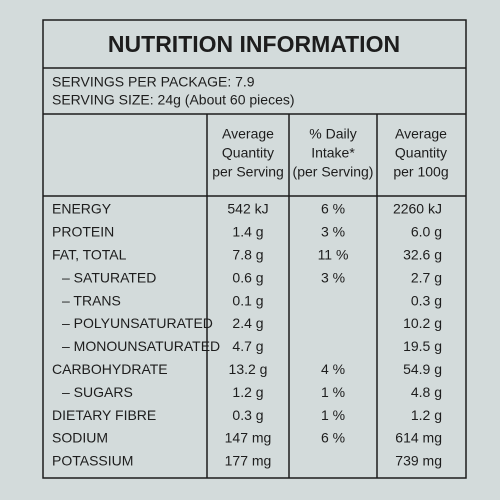 The image size is (500, 500). Describe the element at coordinates (333, 369) in the screenshot. I see `cell: 4 %` at that location.